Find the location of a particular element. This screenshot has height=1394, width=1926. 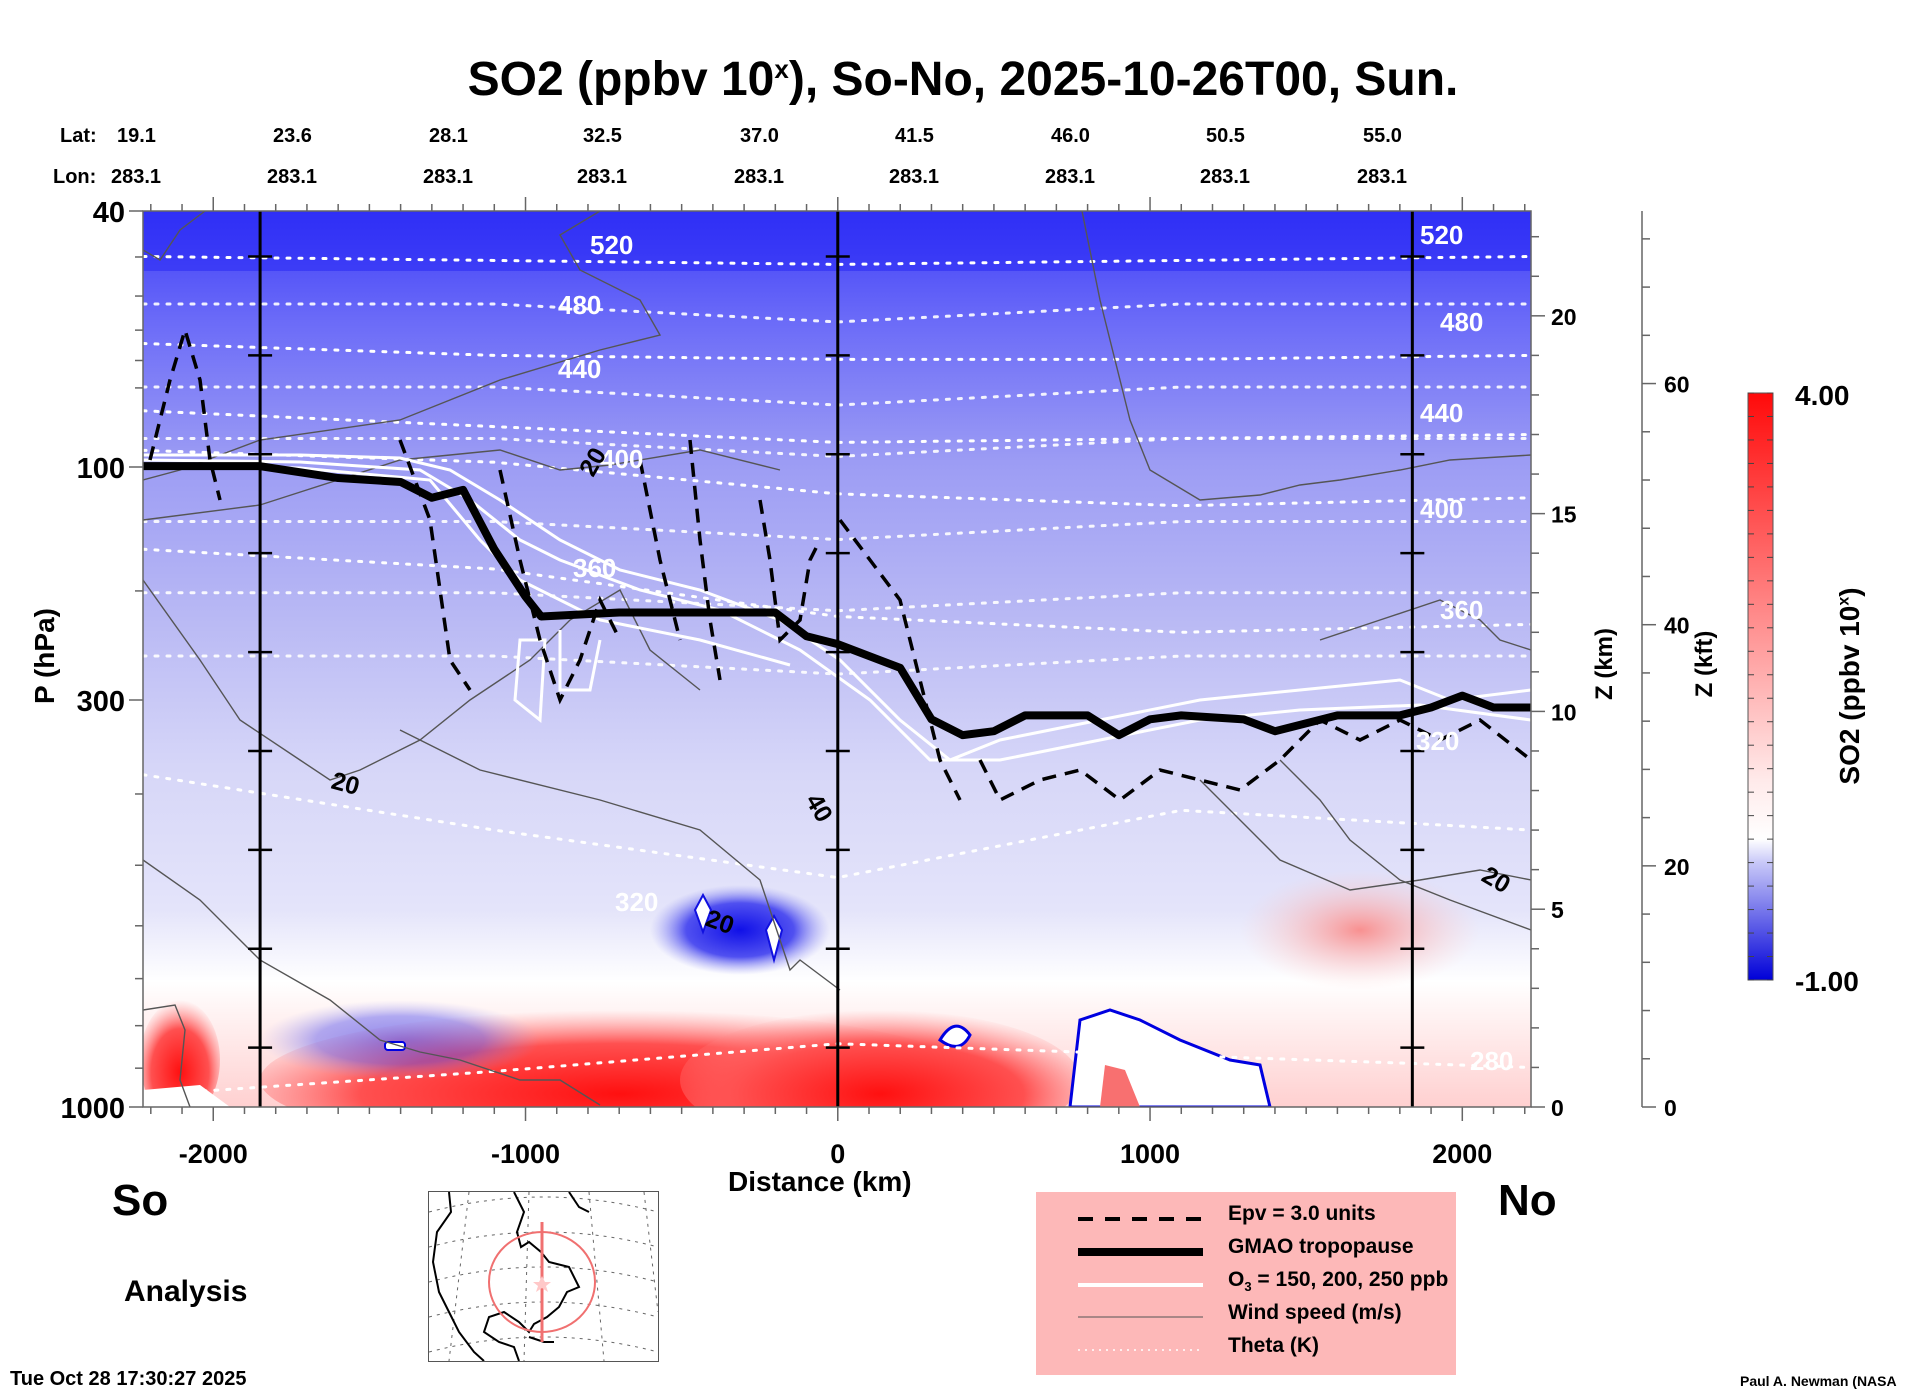

coastlines is located at coordinates (510, 1276).